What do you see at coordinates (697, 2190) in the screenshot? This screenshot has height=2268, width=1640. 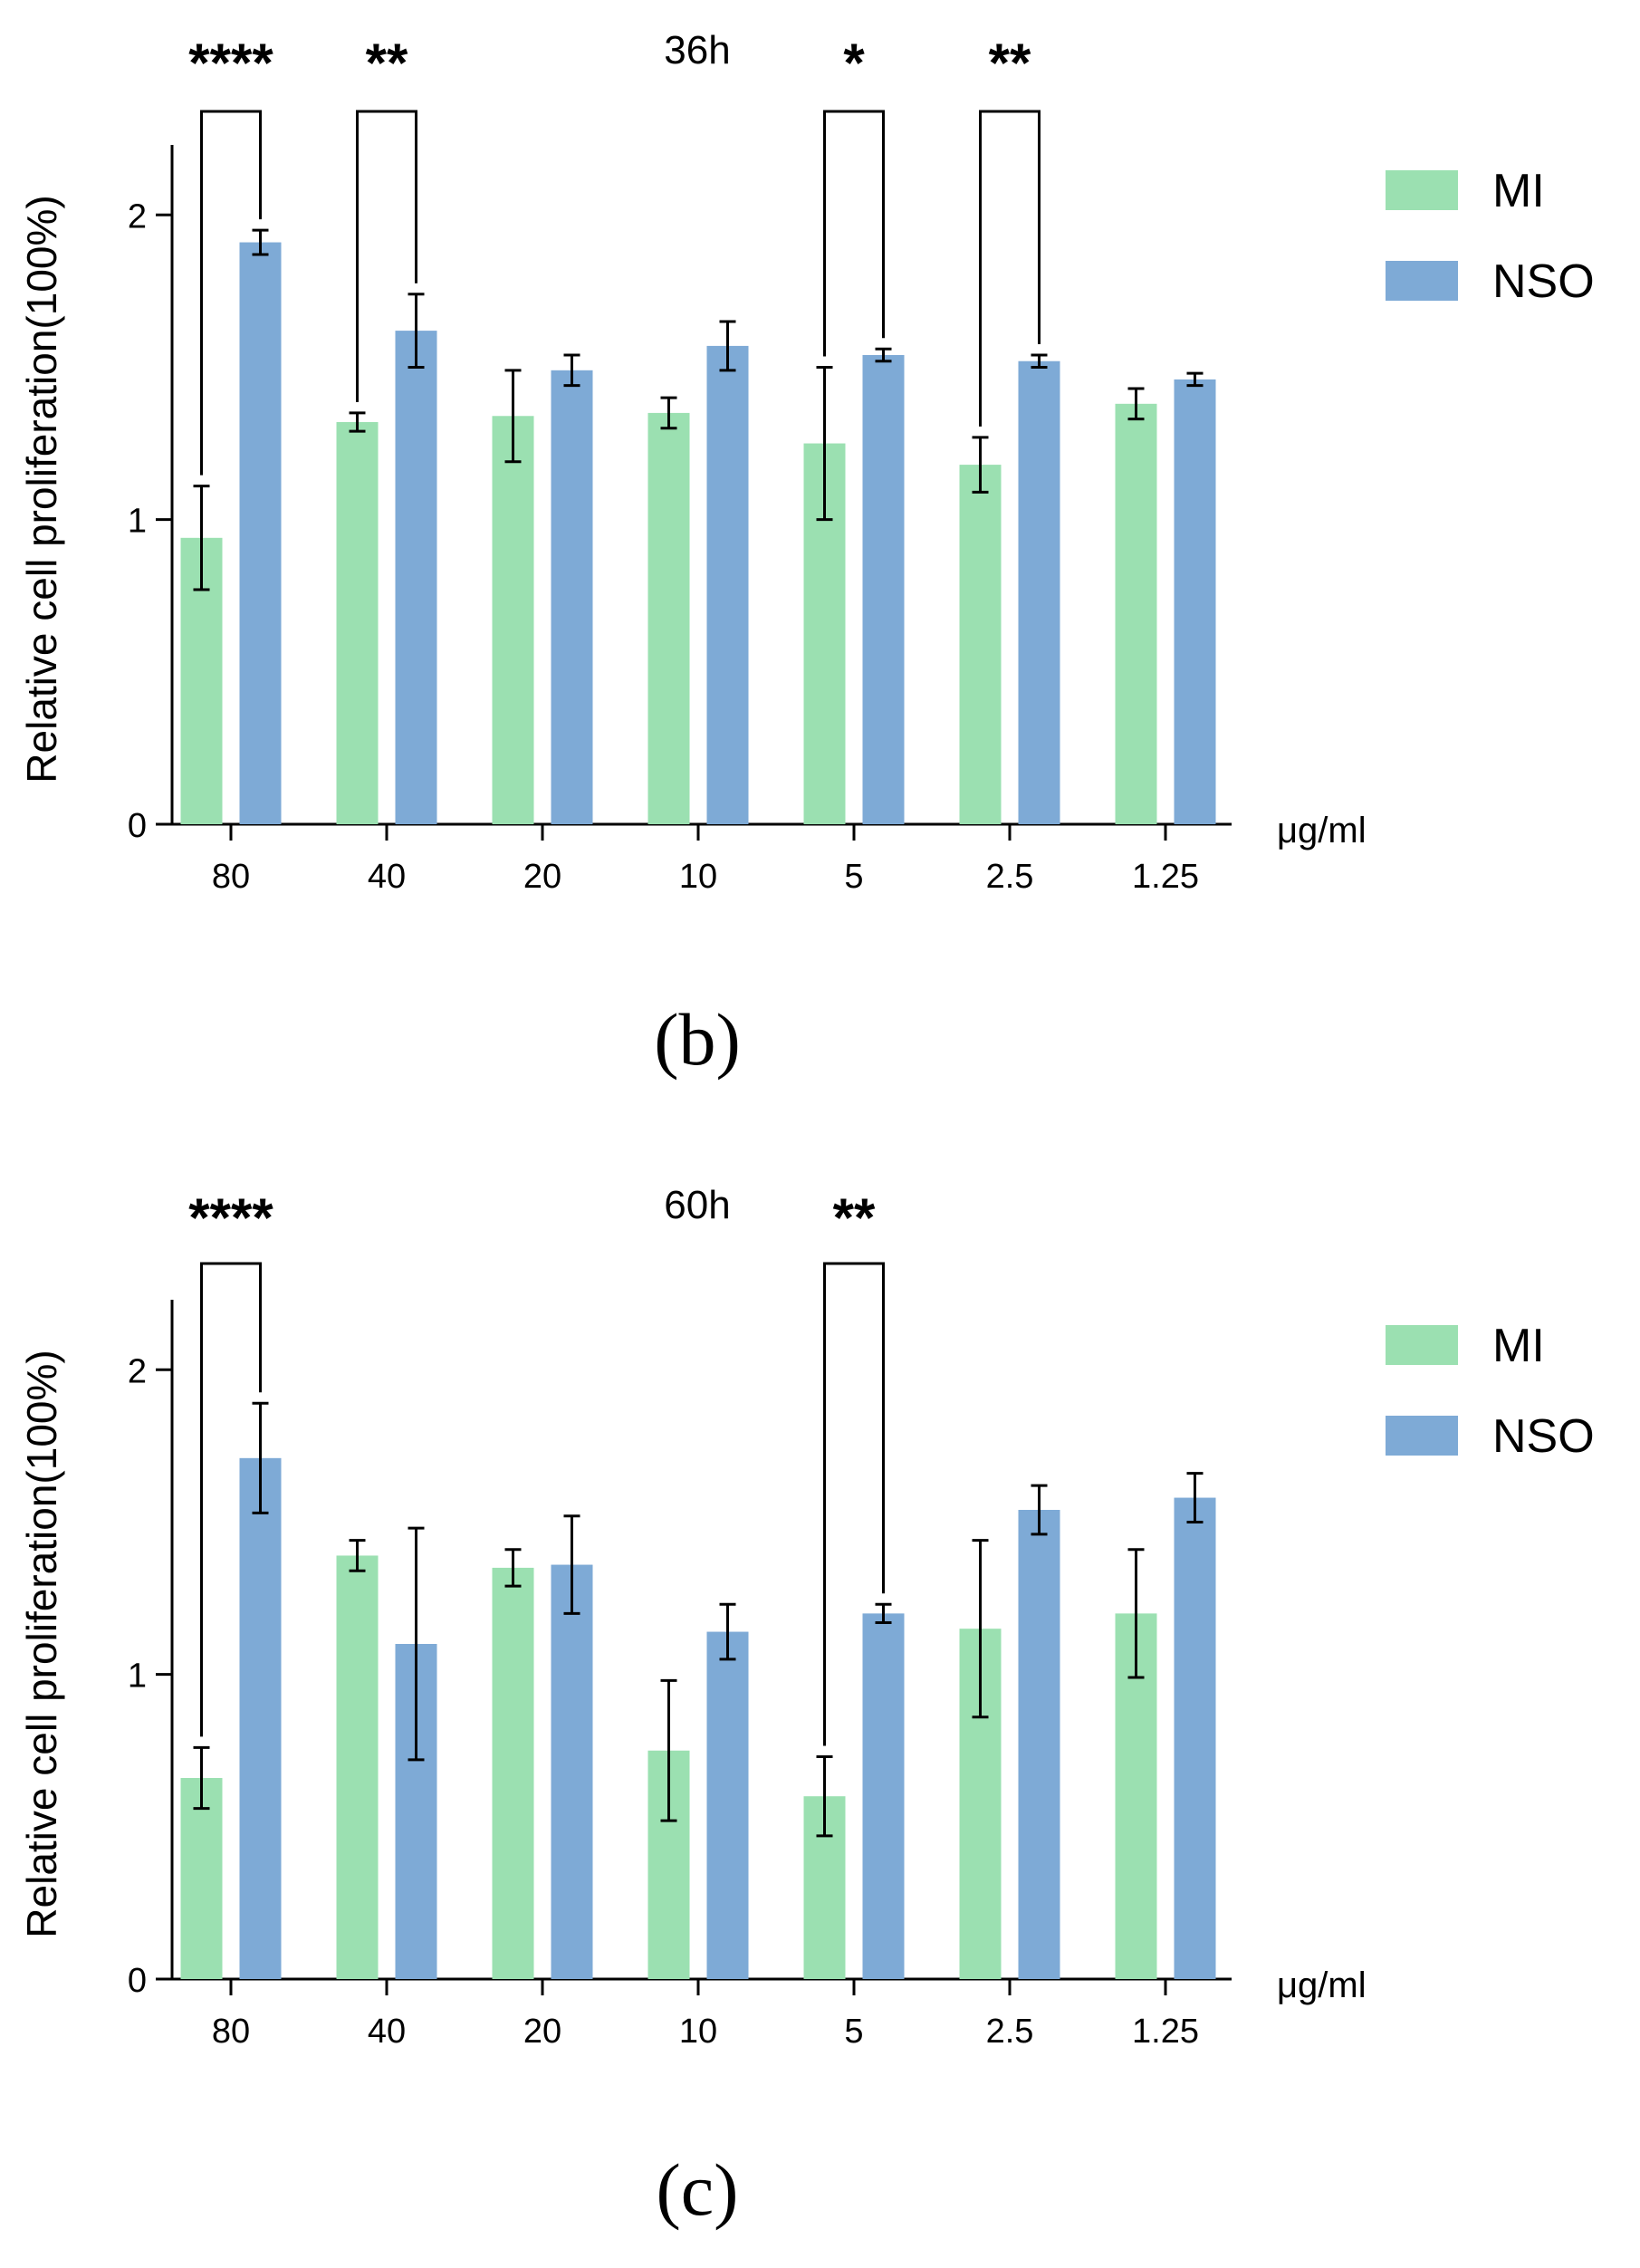 I see `panel-label: (c)` at bounding box center [697, 2190].